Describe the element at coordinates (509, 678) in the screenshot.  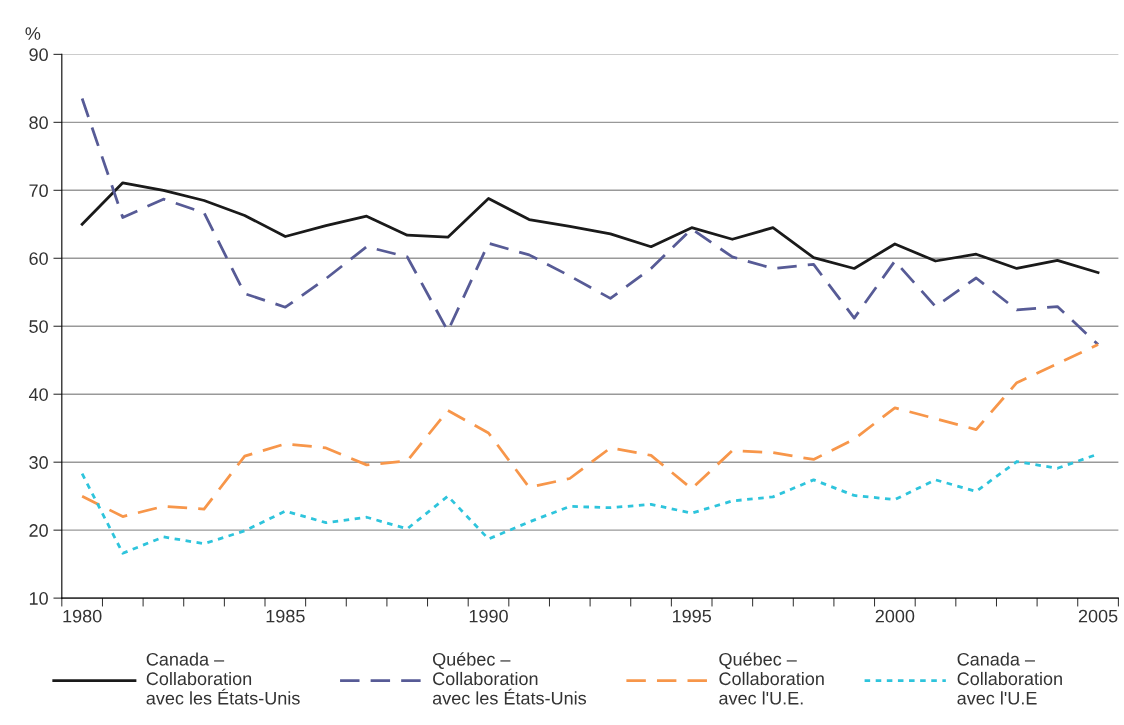
I see `legend-label: Québec – Collaboration avec les États-Unis` at that location.